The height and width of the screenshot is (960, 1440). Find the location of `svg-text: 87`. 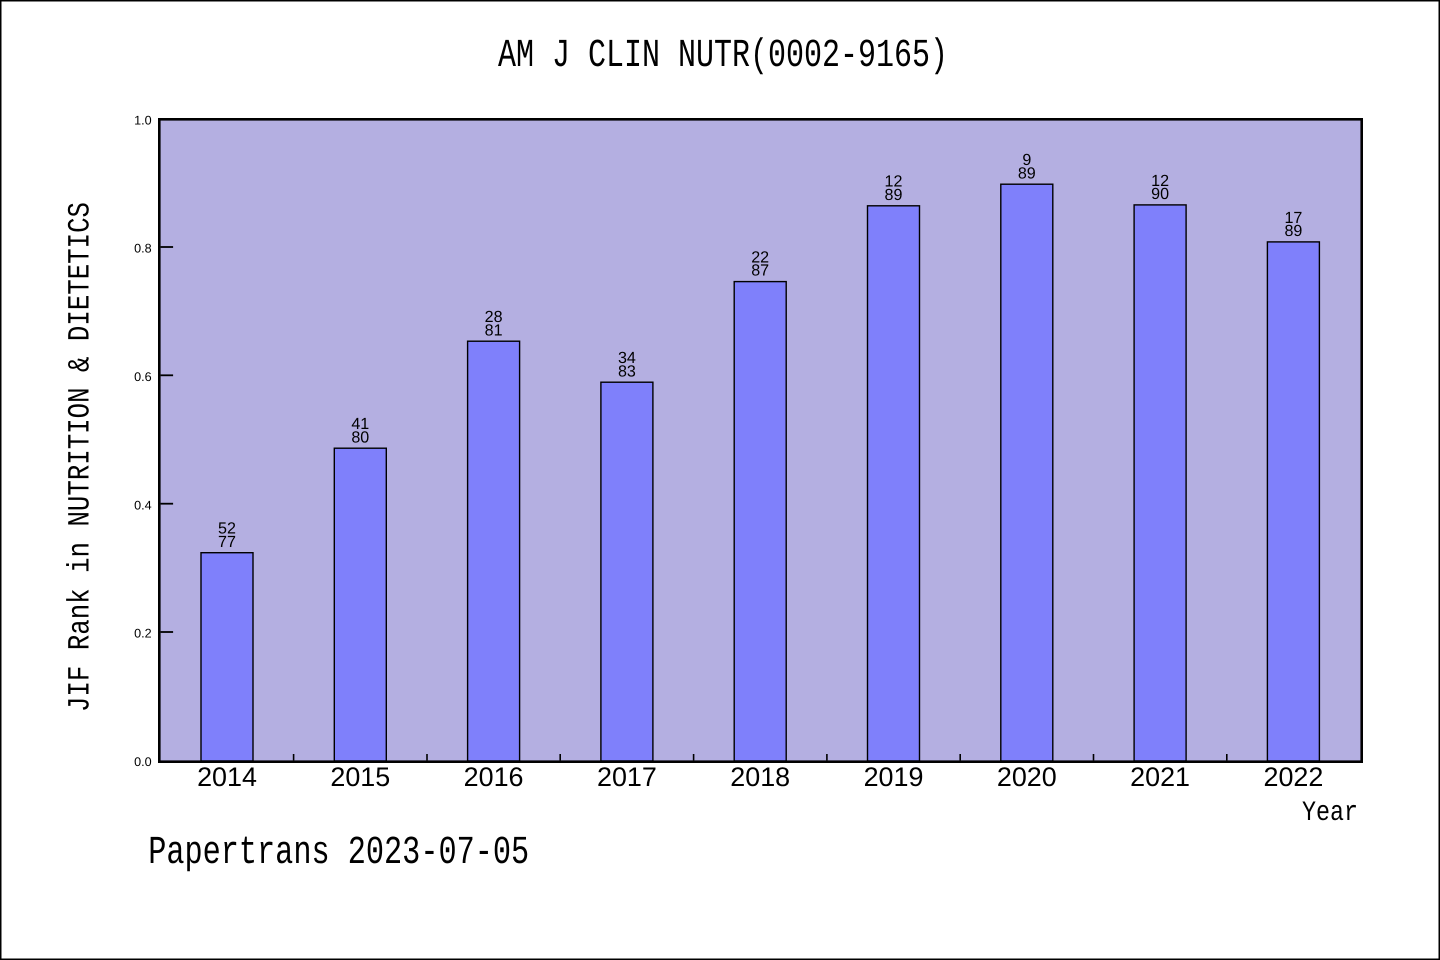

svg-text: 87 is located at coordinates (760, 271).